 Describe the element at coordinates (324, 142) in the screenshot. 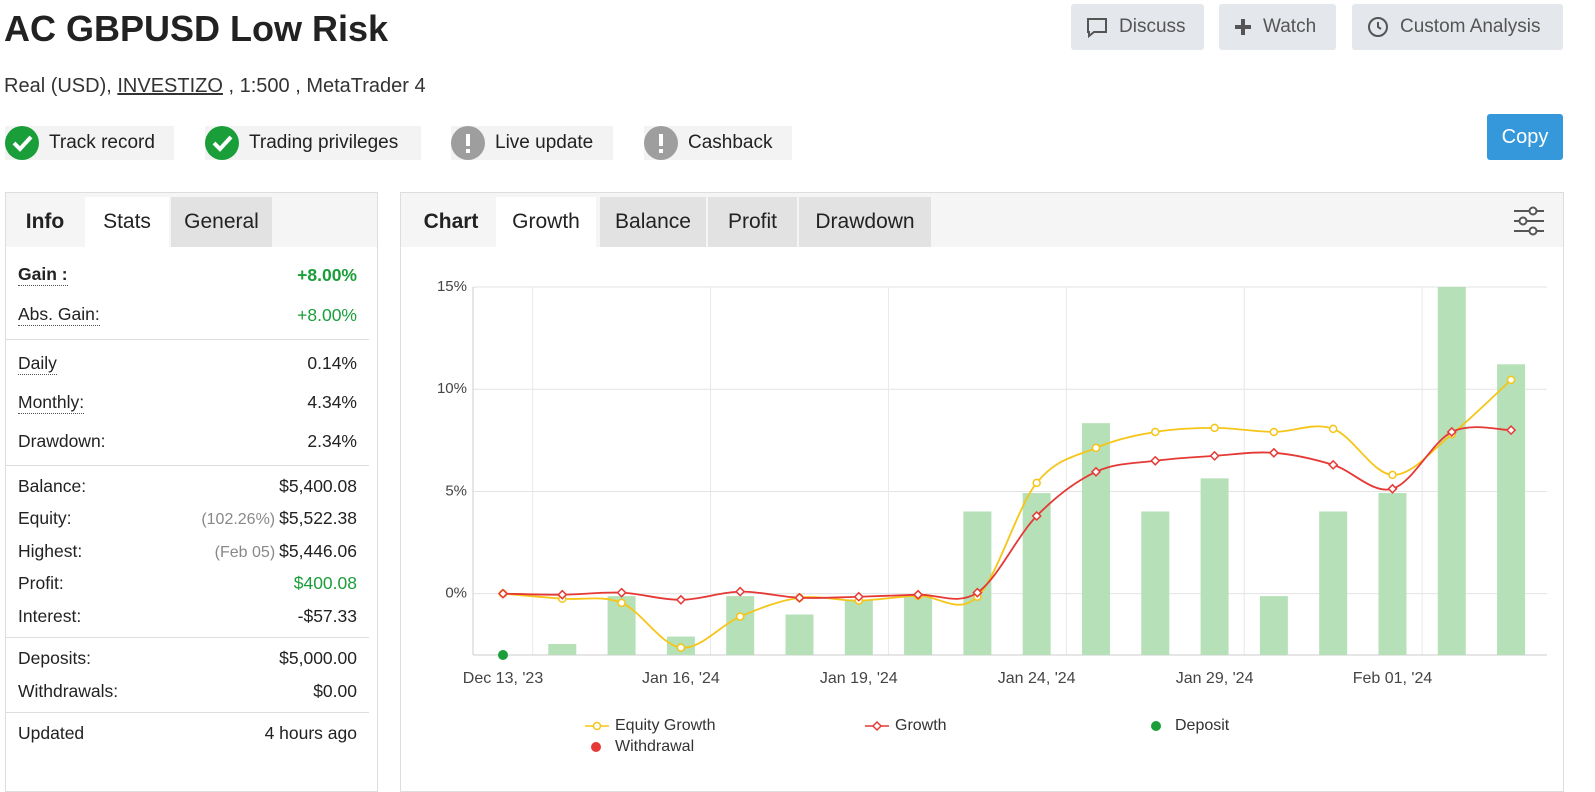

I see `badge-label: Trading privileges` at that location.